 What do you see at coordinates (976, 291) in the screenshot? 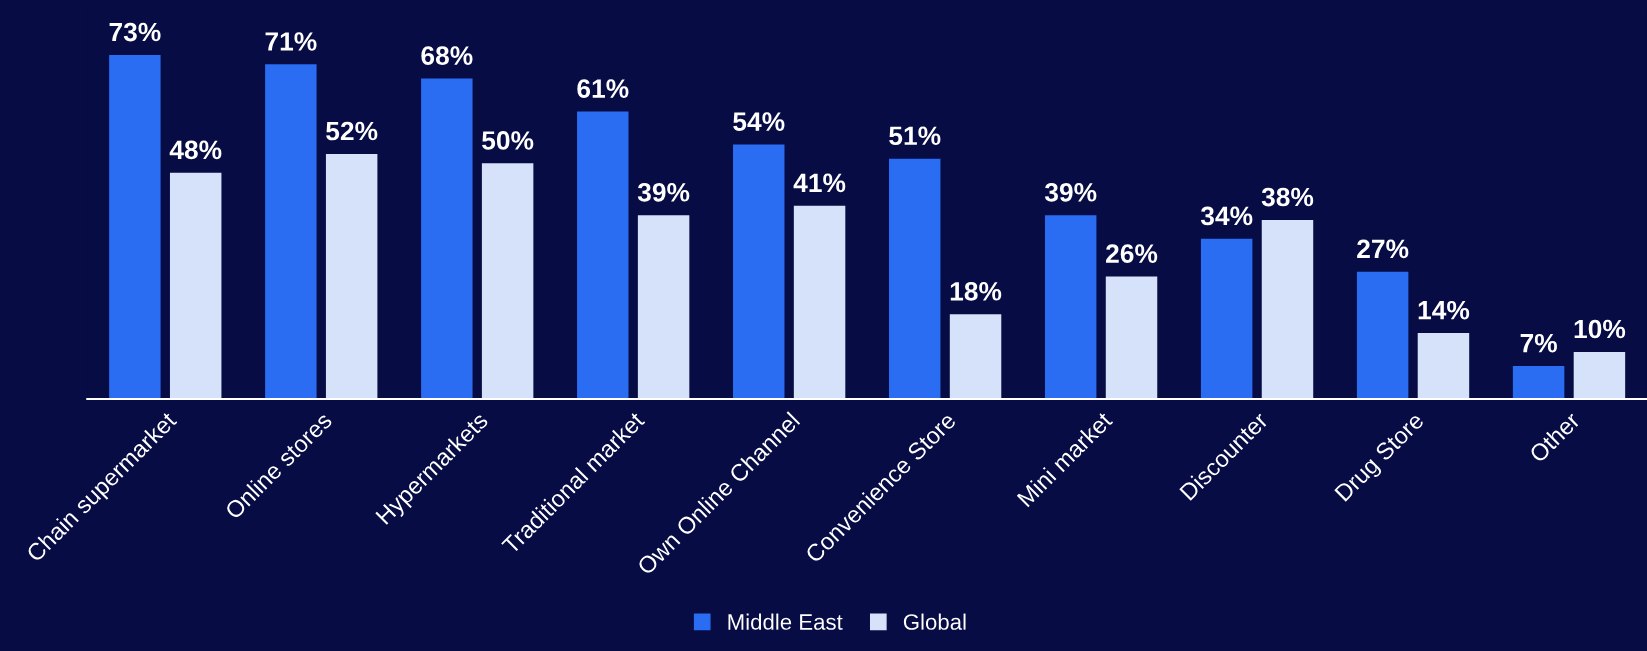
I see `data-label: 18%` at bounding box center [976, 291].